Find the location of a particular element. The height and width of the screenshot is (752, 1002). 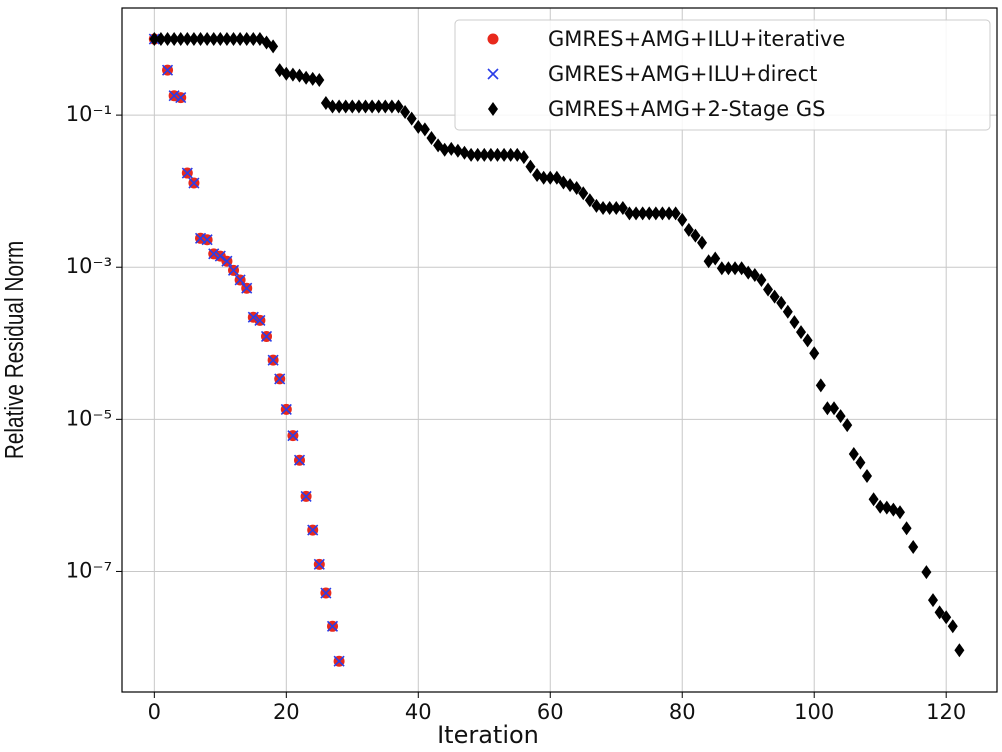

x-tick-label: 120 is located at coordinates (946, 712).